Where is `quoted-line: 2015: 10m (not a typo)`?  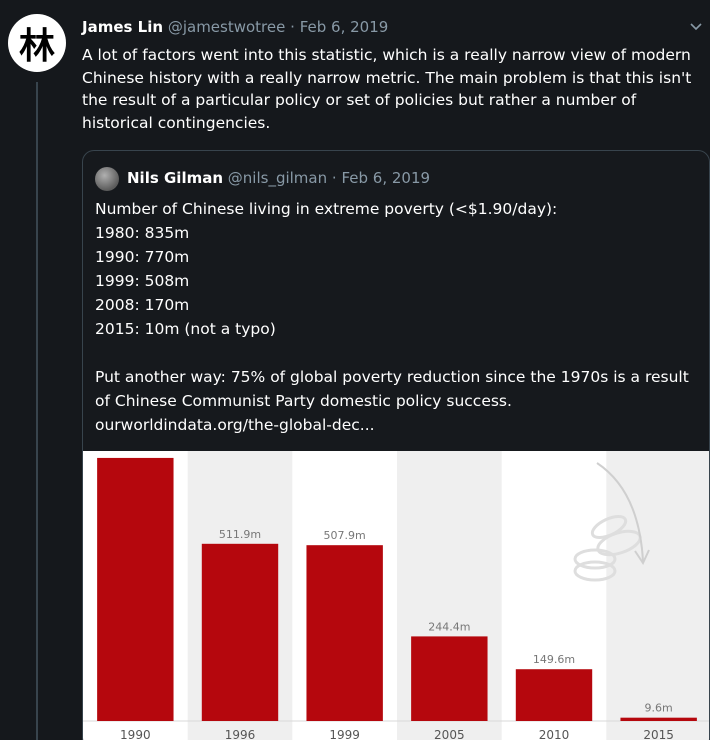 quoted-line: 2015: 10m (not a typo) is located at coordinates (185, 329).